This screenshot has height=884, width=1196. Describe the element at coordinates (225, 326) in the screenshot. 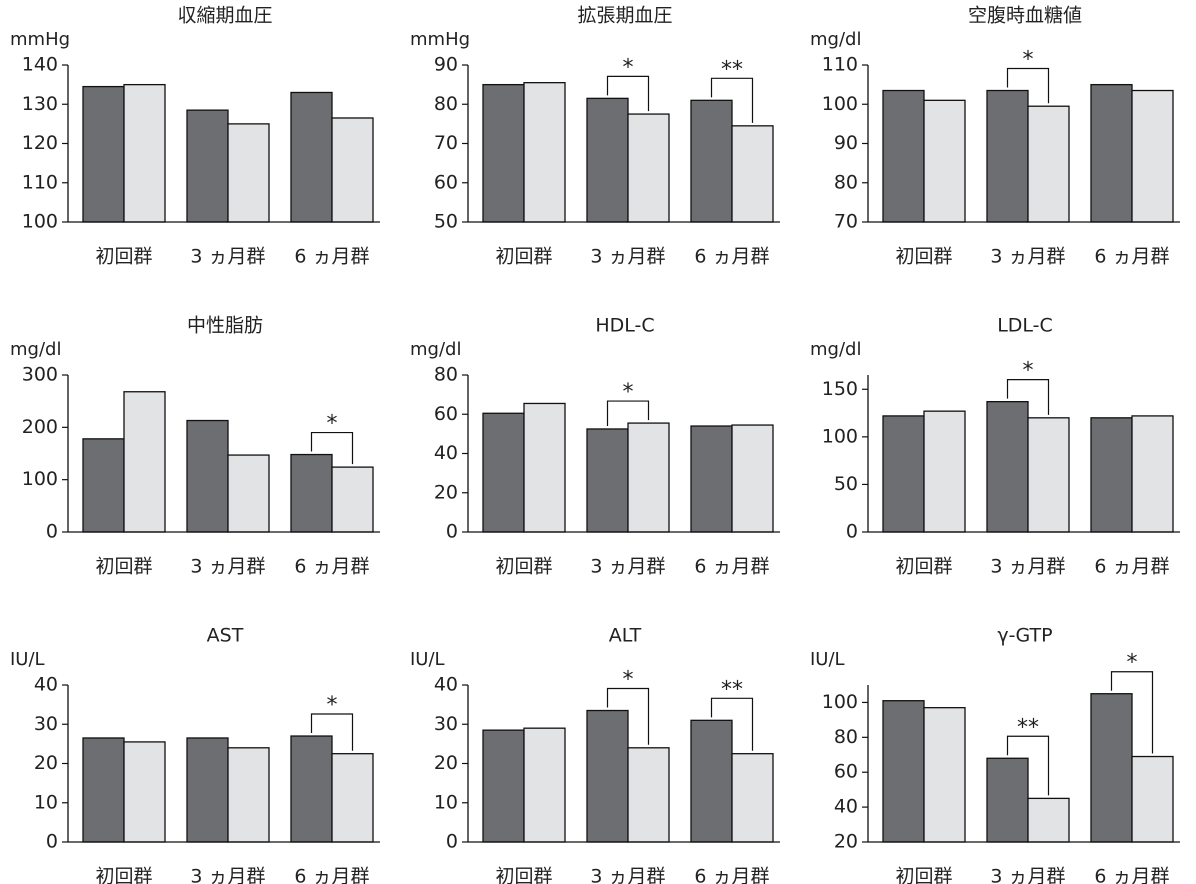

I see `chart-title: 中性脂肪` at that location.